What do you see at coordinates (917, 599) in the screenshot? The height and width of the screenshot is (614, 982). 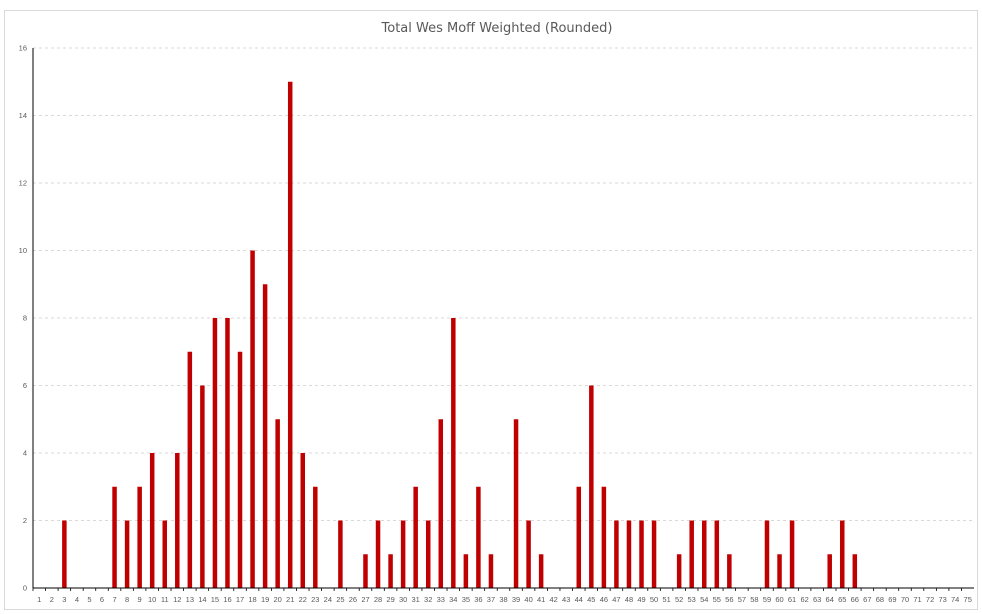 I see `x-tick-label: 71` at bounding box center [917, 599].